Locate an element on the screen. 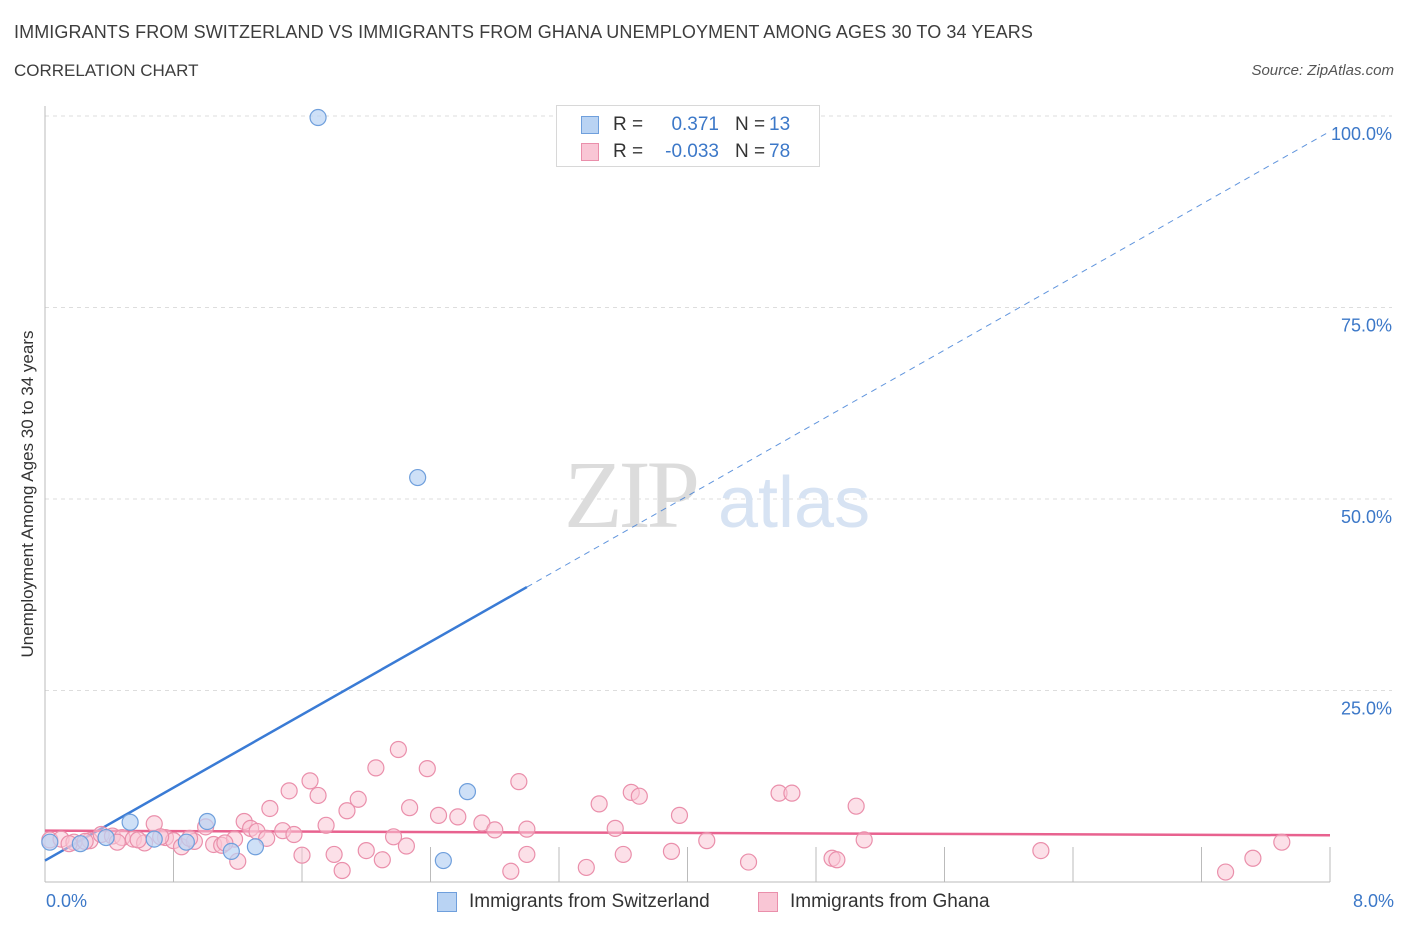 This screenshot has height=930, width=1406. legend-row-ghana: R = -0.033 N = 78 is located at coordinates (685, 152).